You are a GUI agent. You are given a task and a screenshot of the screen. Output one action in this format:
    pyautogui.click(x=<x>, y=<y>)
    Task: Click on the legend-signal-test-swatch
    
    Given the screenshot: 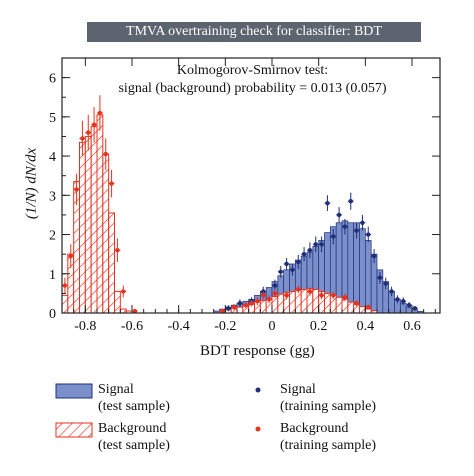 What is the action you would take?
    pyautogui.click(x=74, y=391)
    